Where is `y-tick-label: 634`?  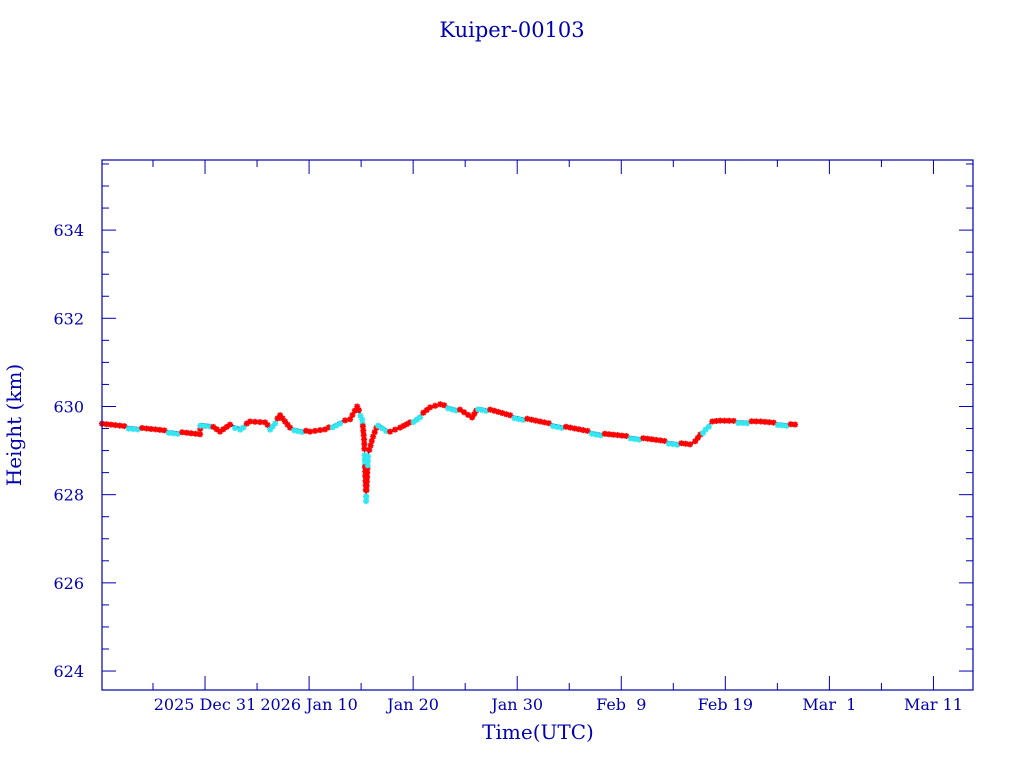 y-tick-label: 634 is located at coordinates (68, 230).